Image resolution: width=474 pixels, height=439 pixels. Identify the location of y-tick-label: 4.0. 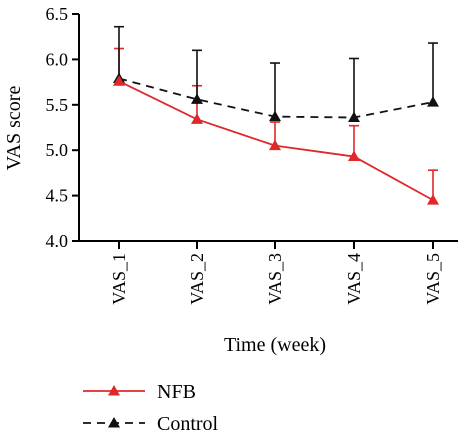
(57, 241).